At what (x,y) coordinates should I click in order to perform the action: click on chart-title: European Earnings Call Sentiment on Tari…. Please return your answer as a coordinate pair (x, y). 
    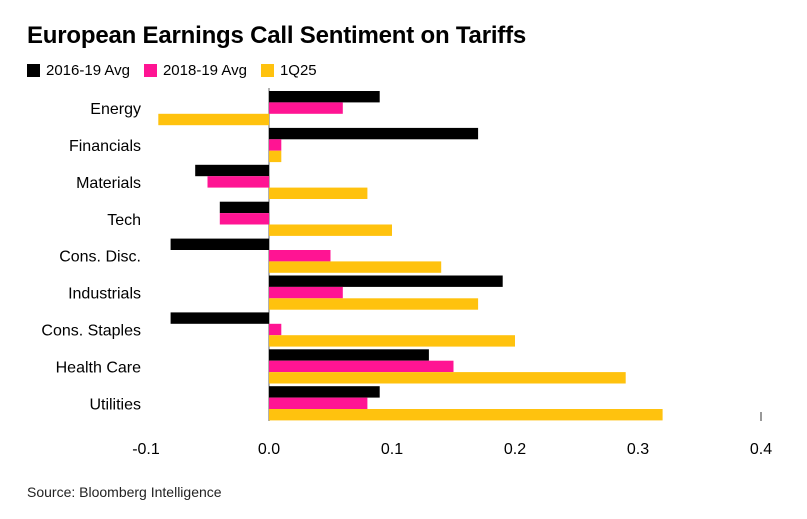
    Looking at the image, I should click on (277, 35).